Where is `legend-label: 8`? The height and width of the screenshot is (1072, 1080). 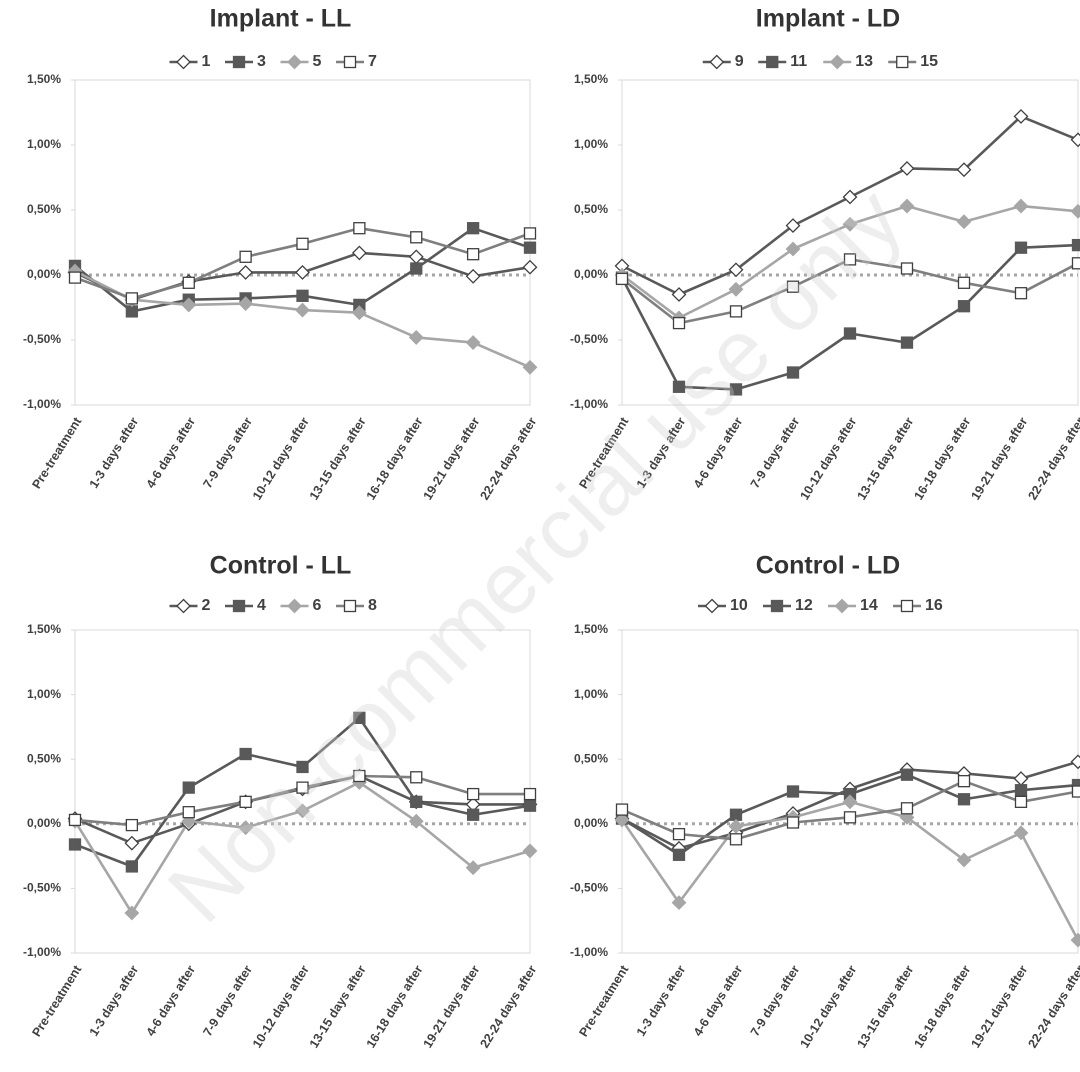
legend-label: 8 is located at coordinates (372, 605).